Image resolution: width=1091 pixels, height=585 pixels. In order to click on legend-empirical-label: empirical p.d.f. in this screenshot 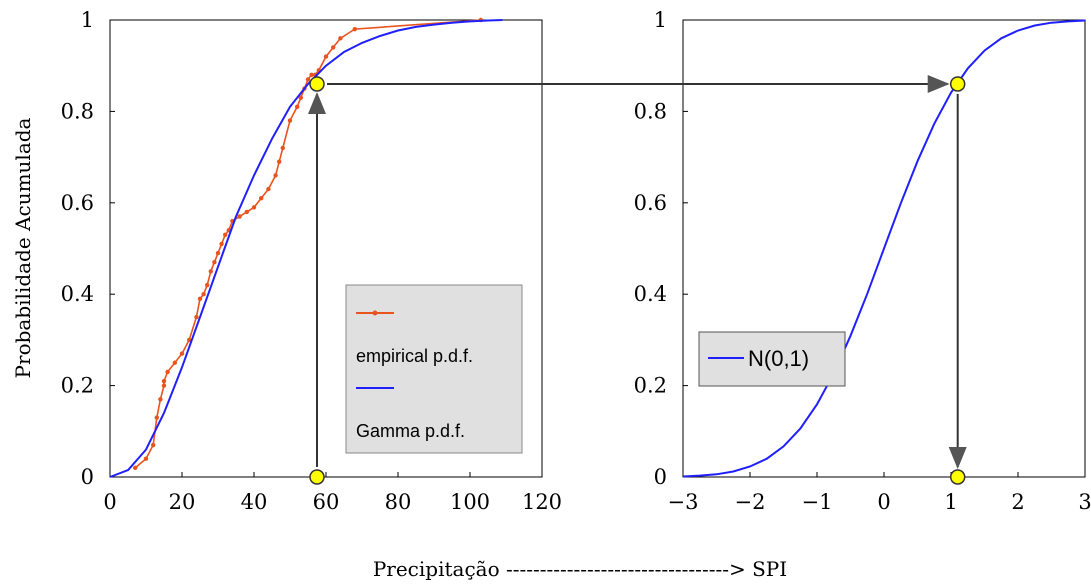, I will do `click(414, 356)`.